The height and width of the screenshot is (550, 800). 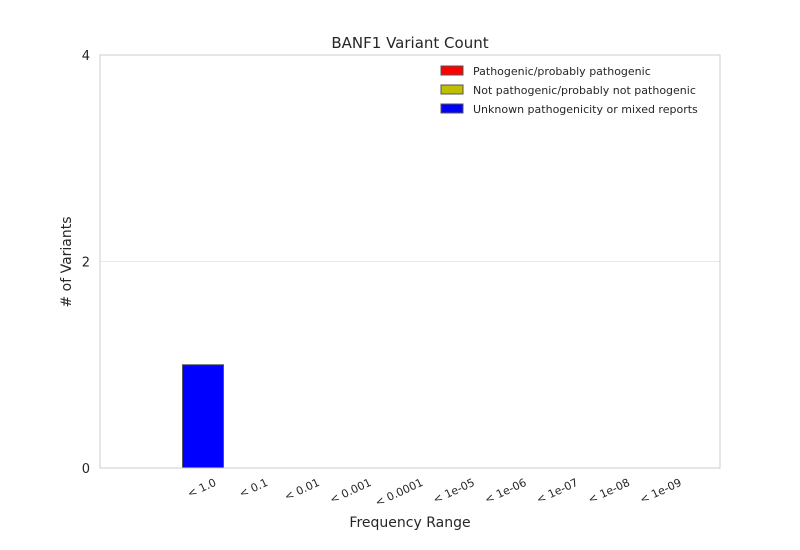 I want to click on x-tick-label: < 1e-08, so click(x=609, y=491).